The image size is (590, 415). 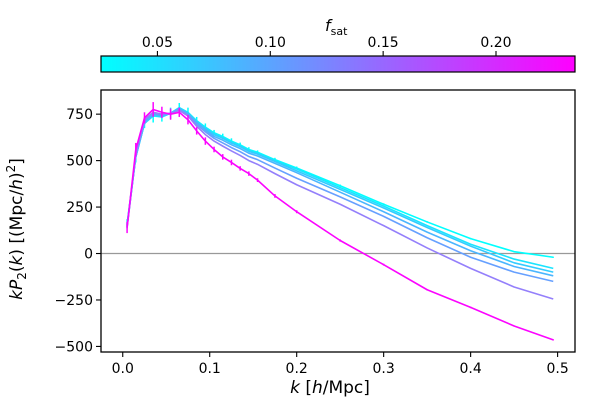 I want to click on x-tick-label: 0.5, so click(x=557, y=369).